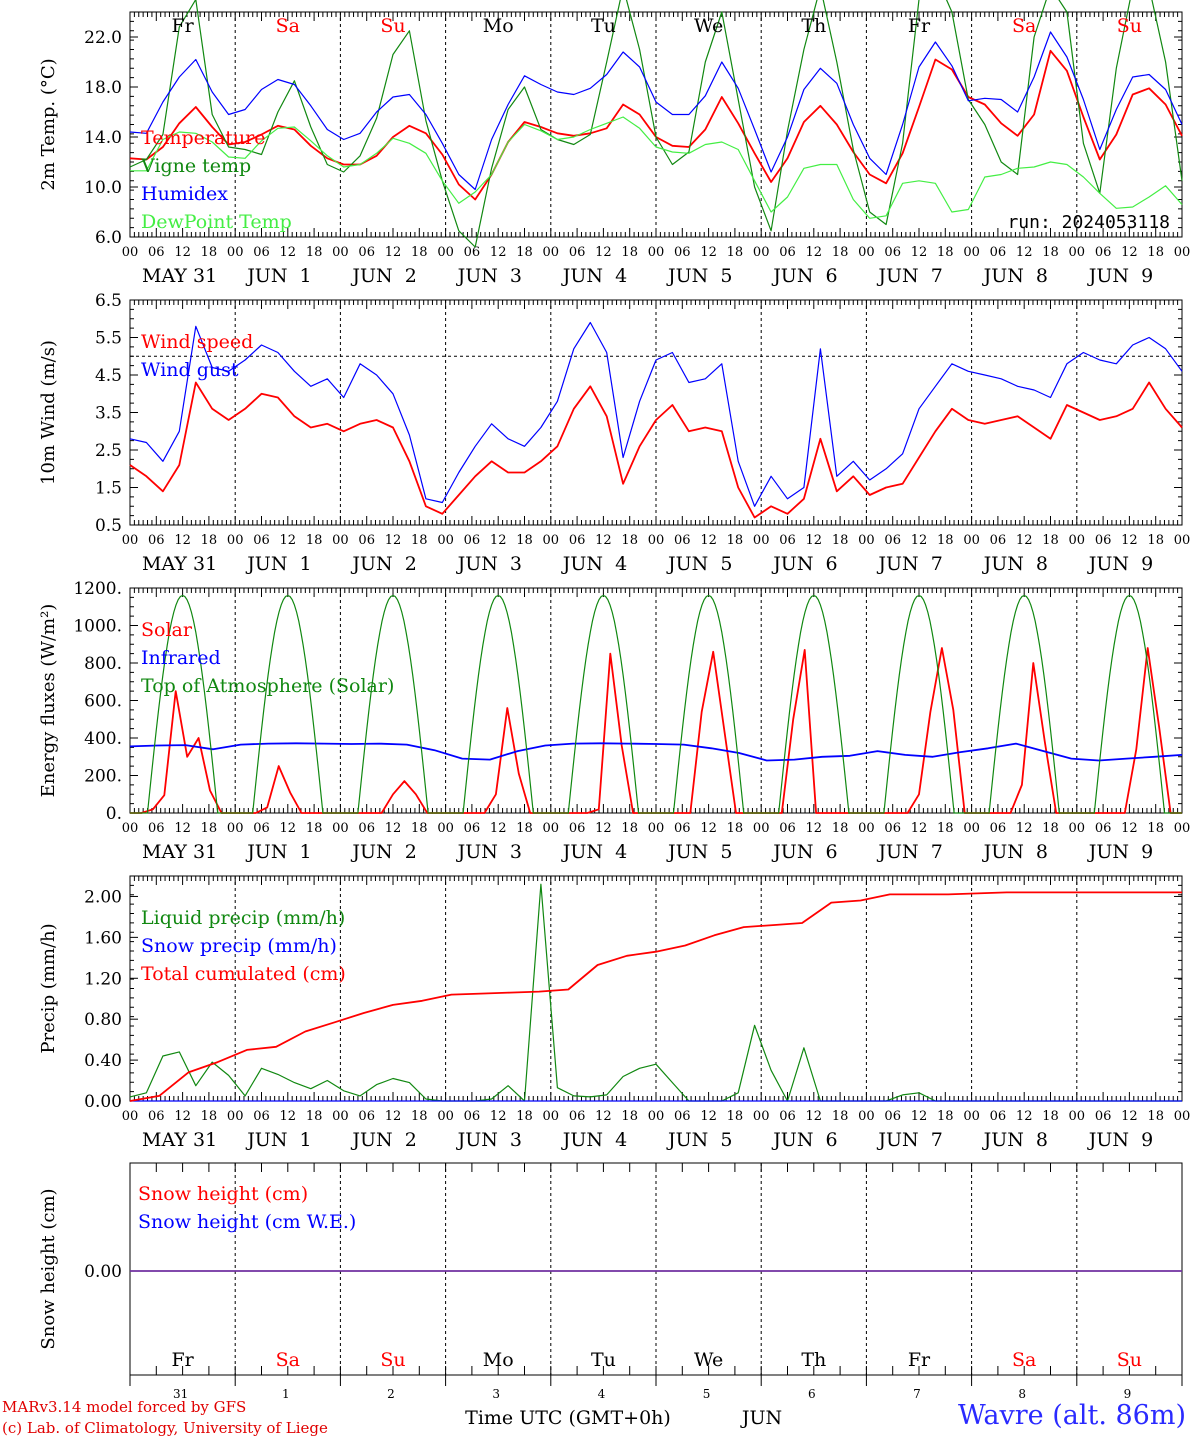  What do you see at coordinates (203, 138) in the screenshot?
I see `legend-temperature: Temperature` at bounding box center [203, 138].